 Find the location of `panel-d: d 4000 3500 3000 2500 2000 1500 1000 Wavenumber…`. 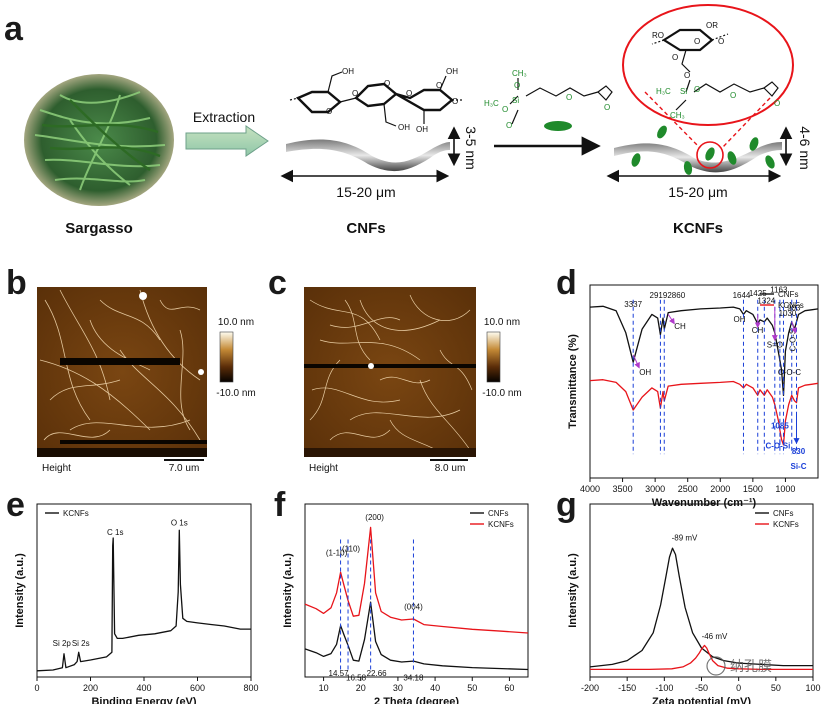

panel-d: d 4000 3500 3000 2500 2000 1500 1000 Wavenumber… is located at coordinates (687, 386).